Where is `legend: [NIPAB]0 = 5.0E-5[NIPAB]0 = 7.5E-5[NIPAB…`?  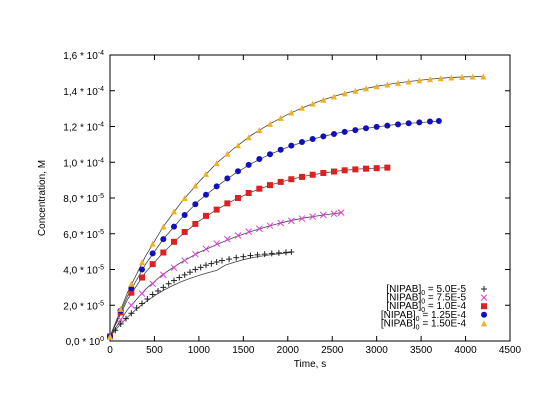 legend: [NIPAB]0 = 5.0E-5[NIPAB]0 = 7.5E-5[NIPAB… is located at coordinates (434, 307).